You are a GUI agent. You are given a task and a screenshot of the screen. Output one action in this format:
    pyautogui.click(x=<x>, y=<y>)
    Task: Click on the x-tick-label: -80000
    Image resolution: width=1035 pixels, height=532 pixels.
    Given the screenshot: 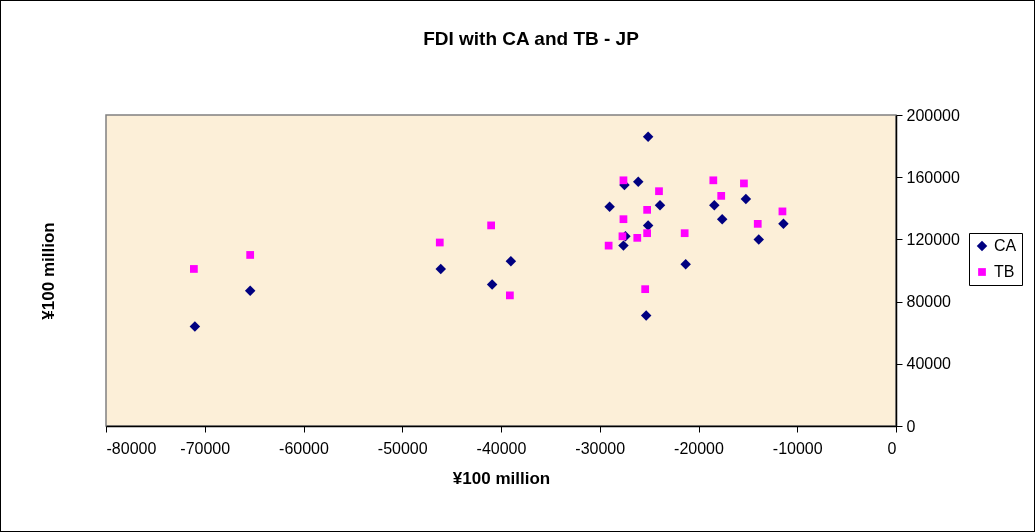 What is the action you would take?
    pyautogui.click(x=131, y=448)
    